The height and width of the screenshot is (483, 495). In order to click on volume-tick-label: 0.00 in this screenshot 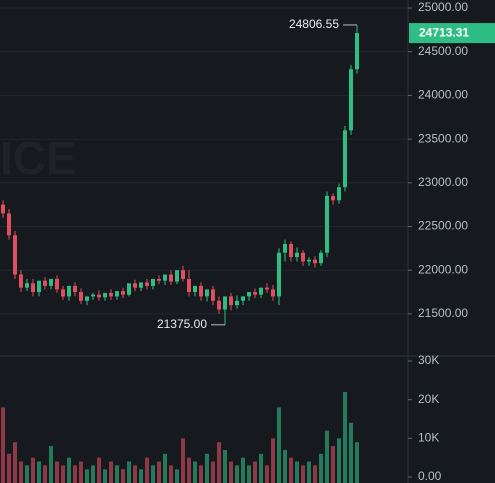, I will do `click(430, 476)`.